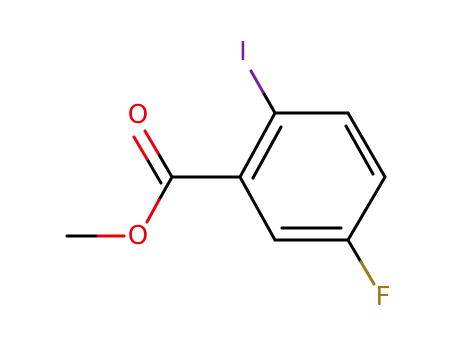  I want to click on atom-label: I, so click(243, 52).